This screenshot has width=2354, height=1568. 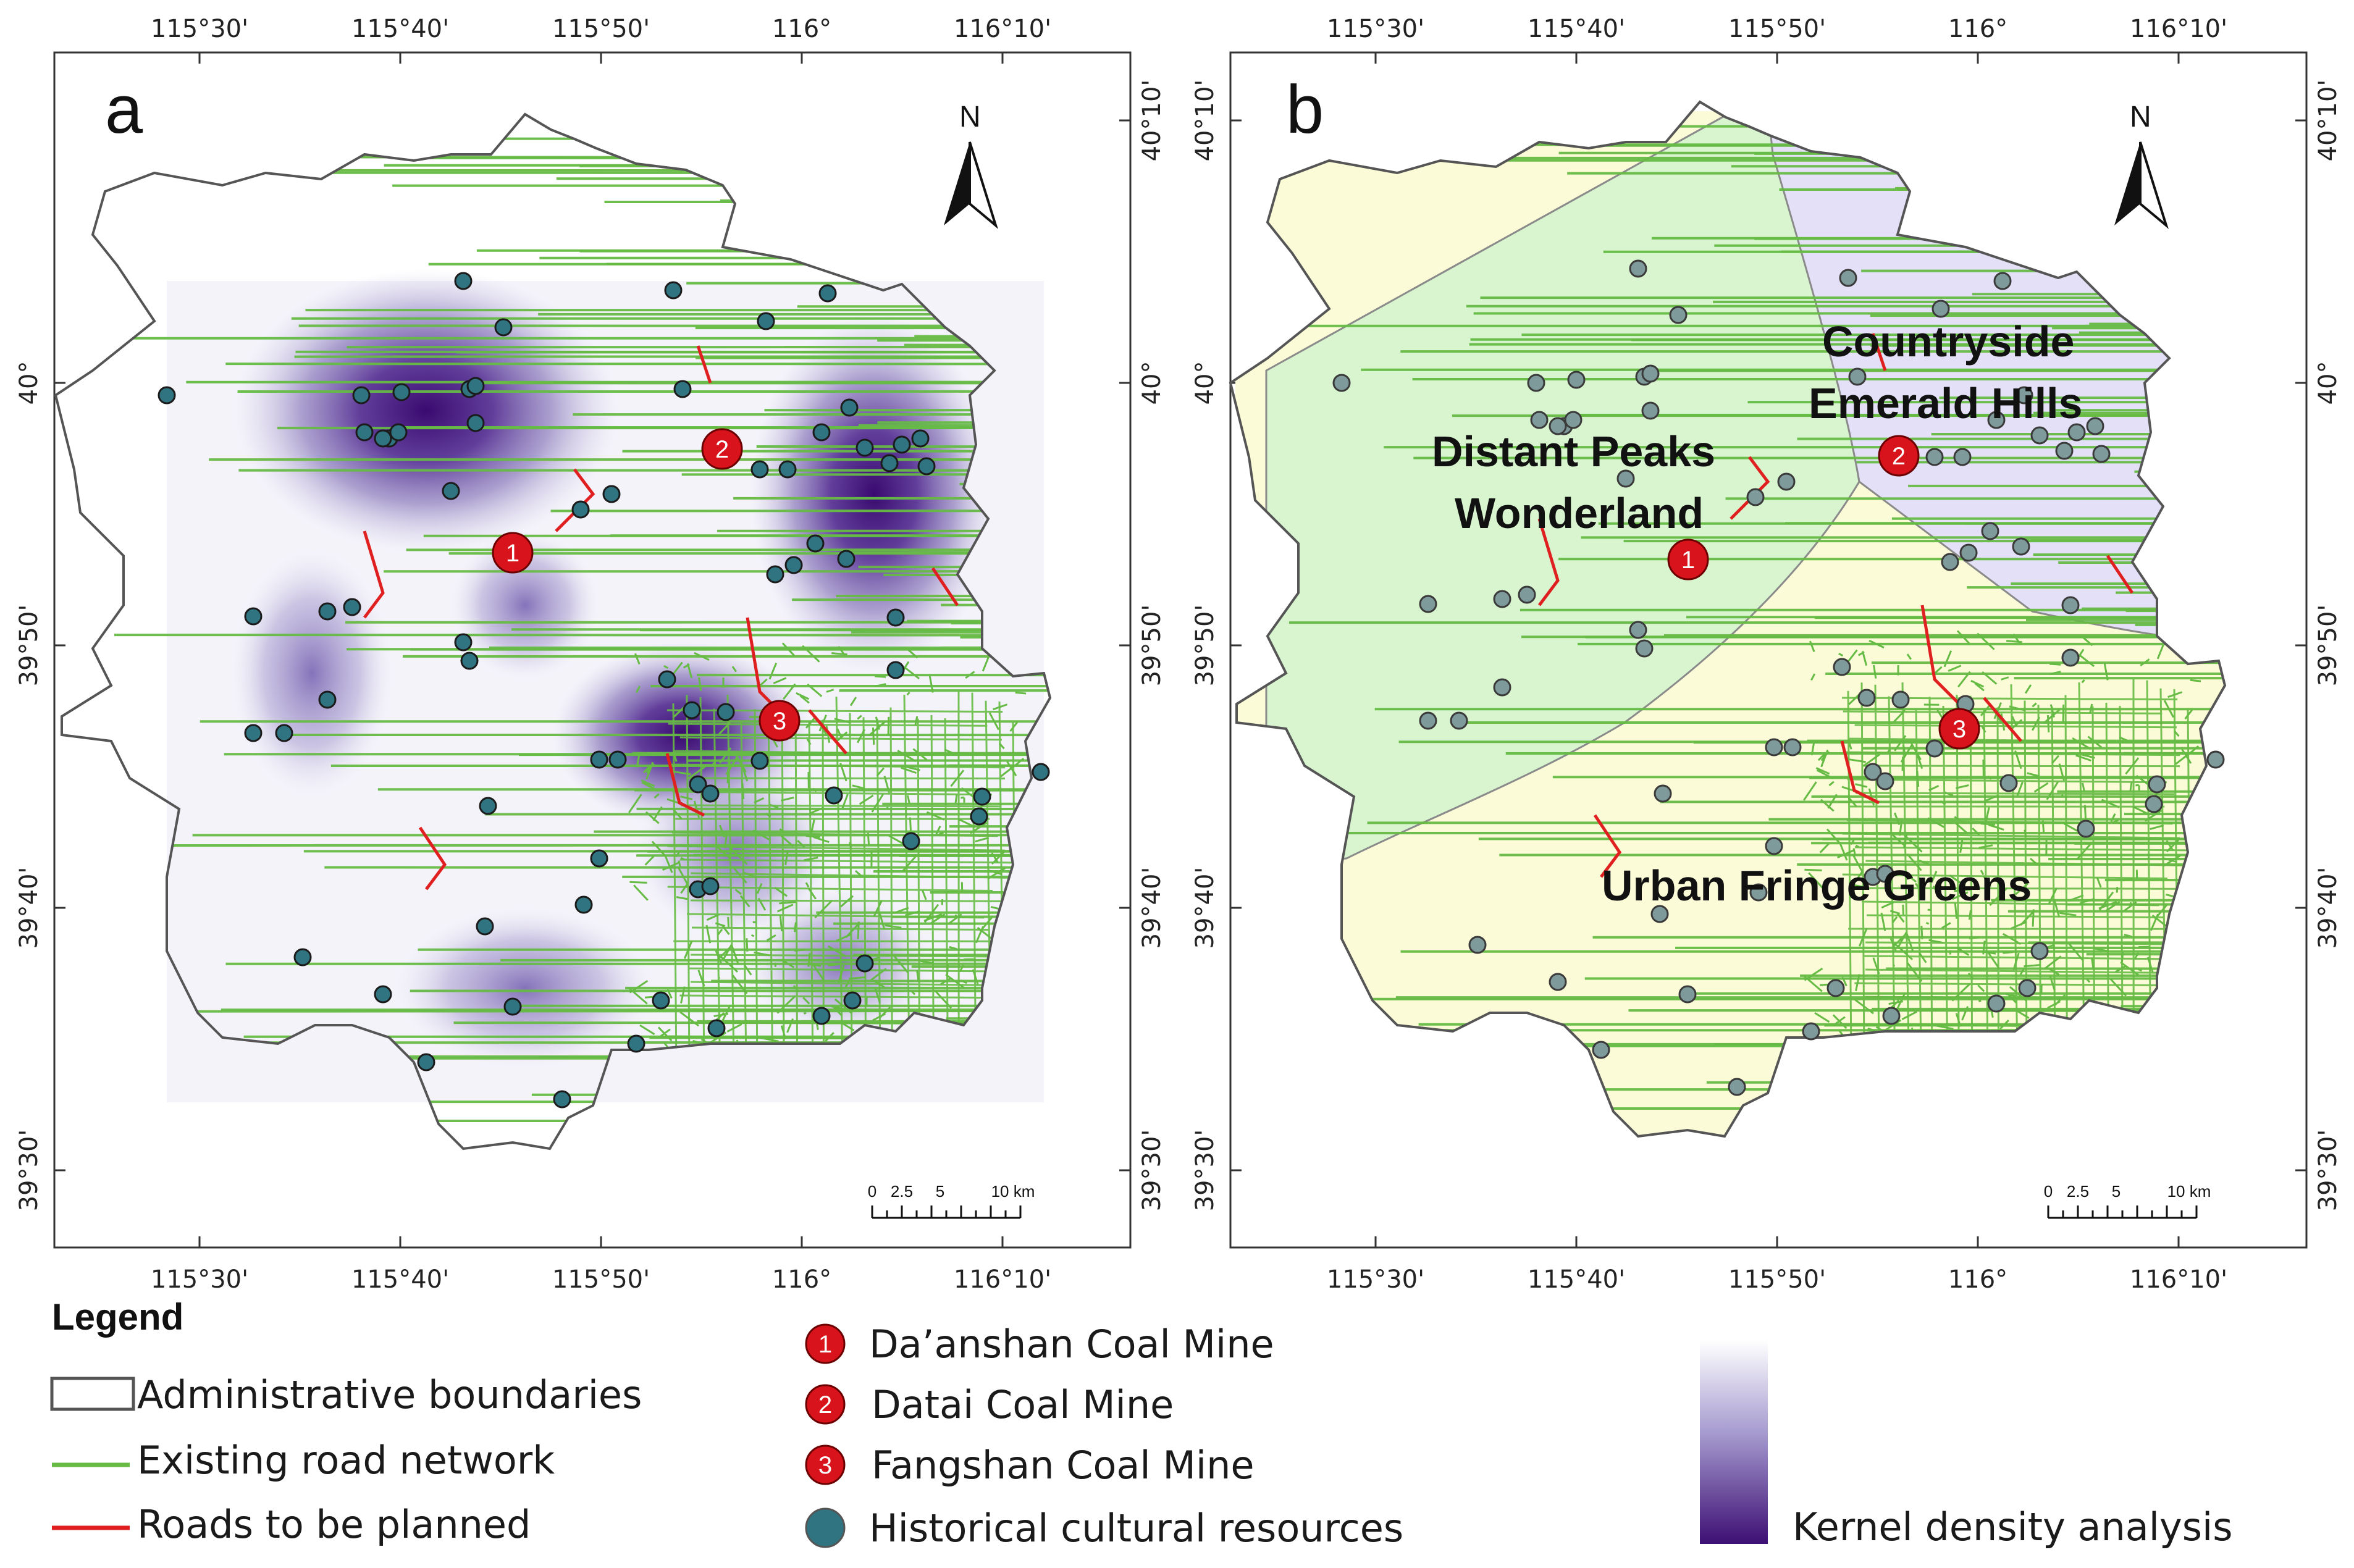 What do you see at coordinates (1205, 1171) in the screenshot?
I see `tick-label-left: 39°30'` at bounding box center [1205, 1171].